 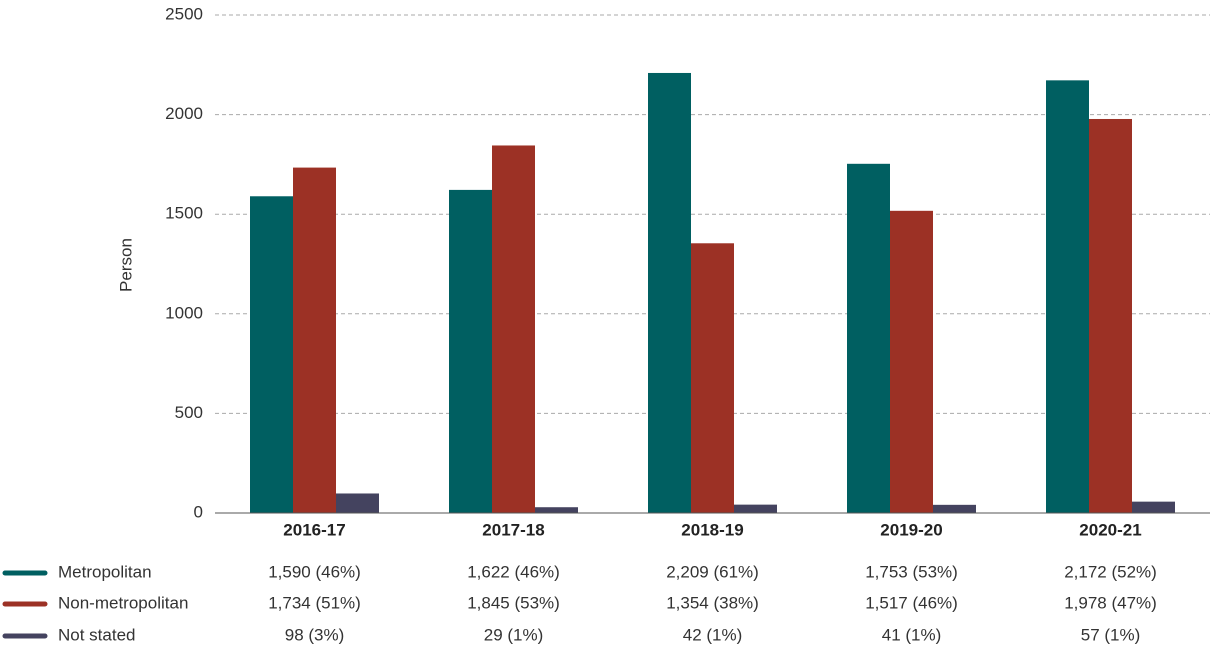 I want to click on value-label: 98 (3%), so click(x=315, y=634).